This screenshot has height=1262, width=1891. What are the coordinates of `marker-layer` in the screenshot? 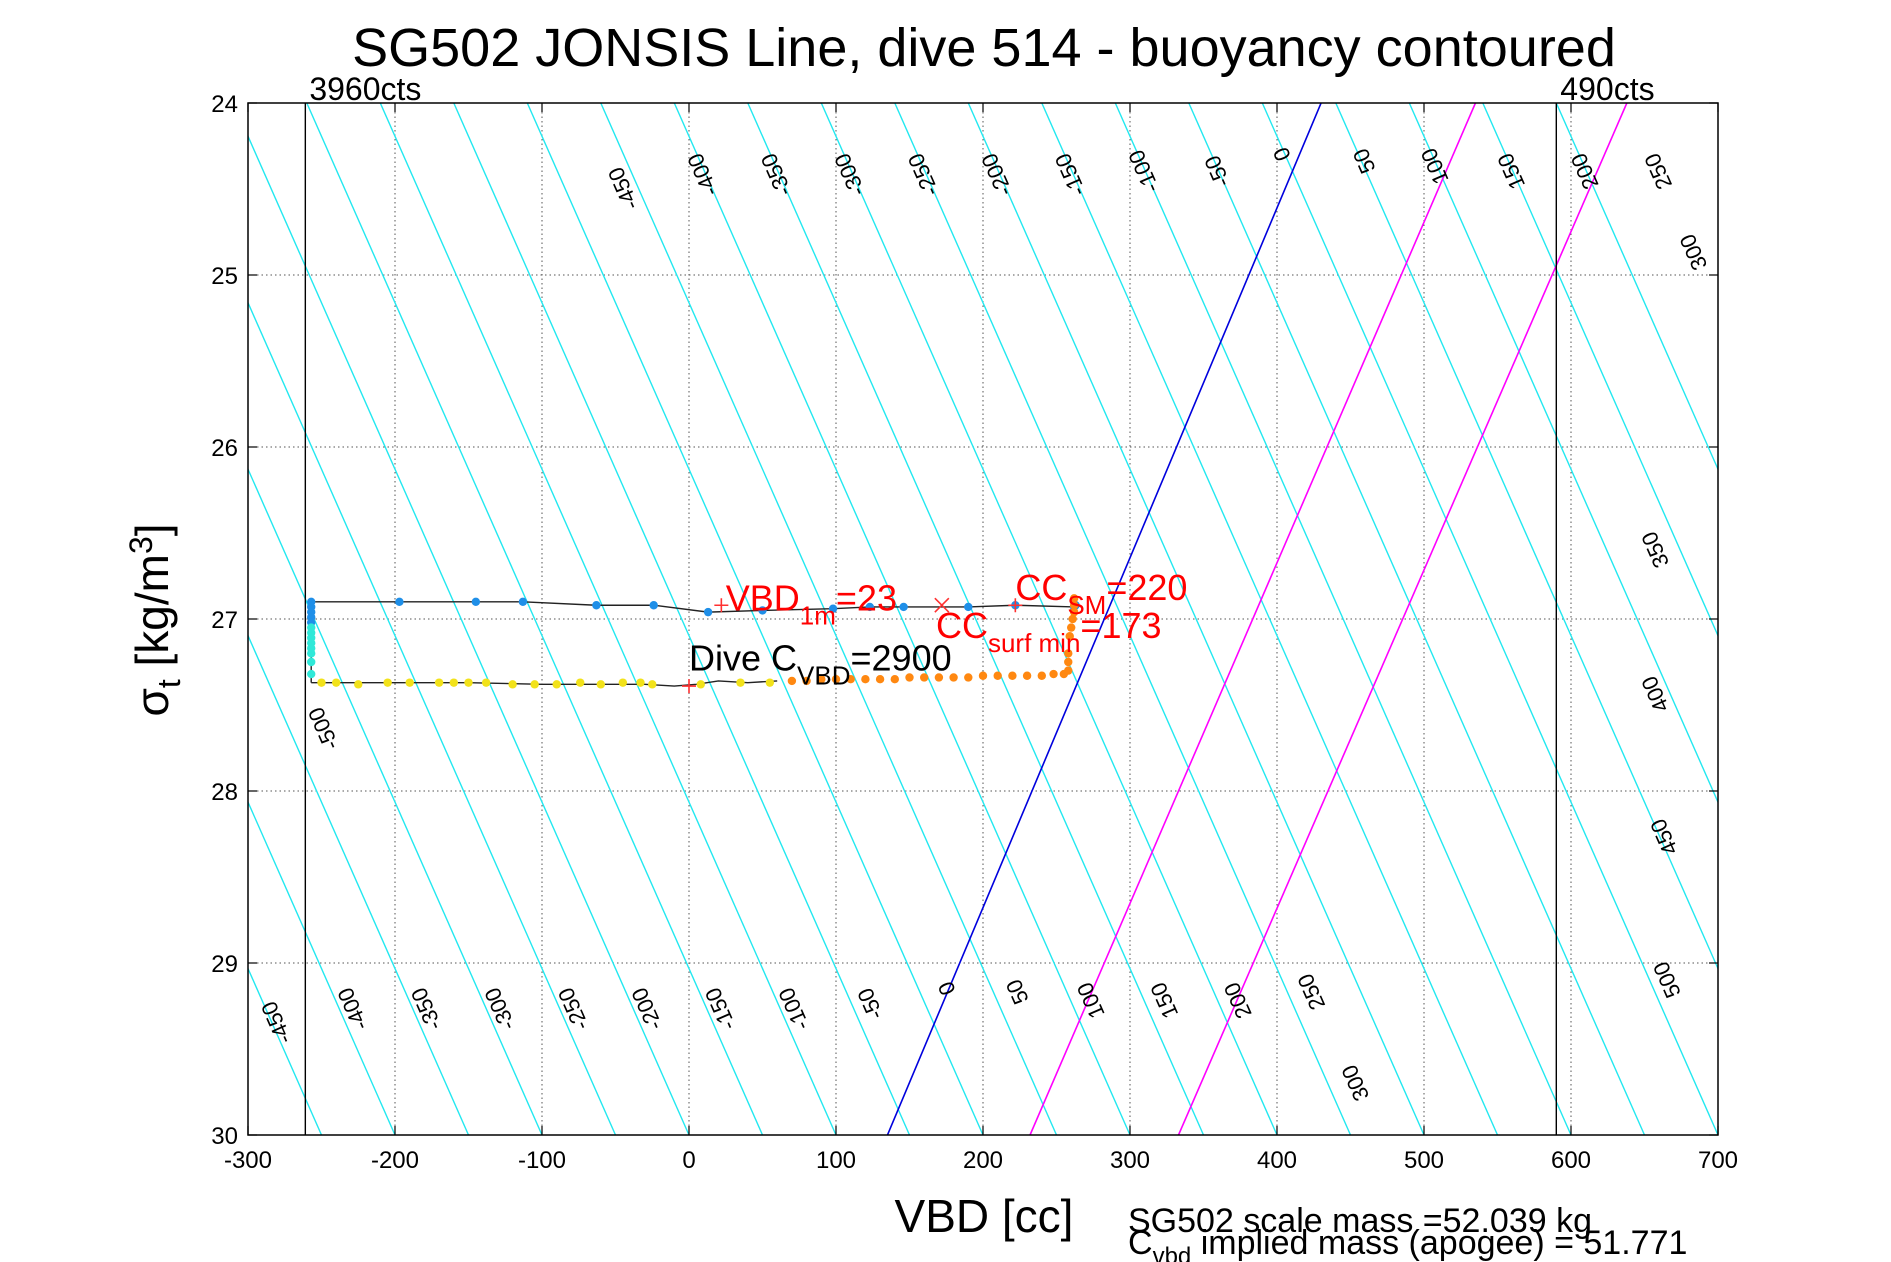 It's located at (852, 645).